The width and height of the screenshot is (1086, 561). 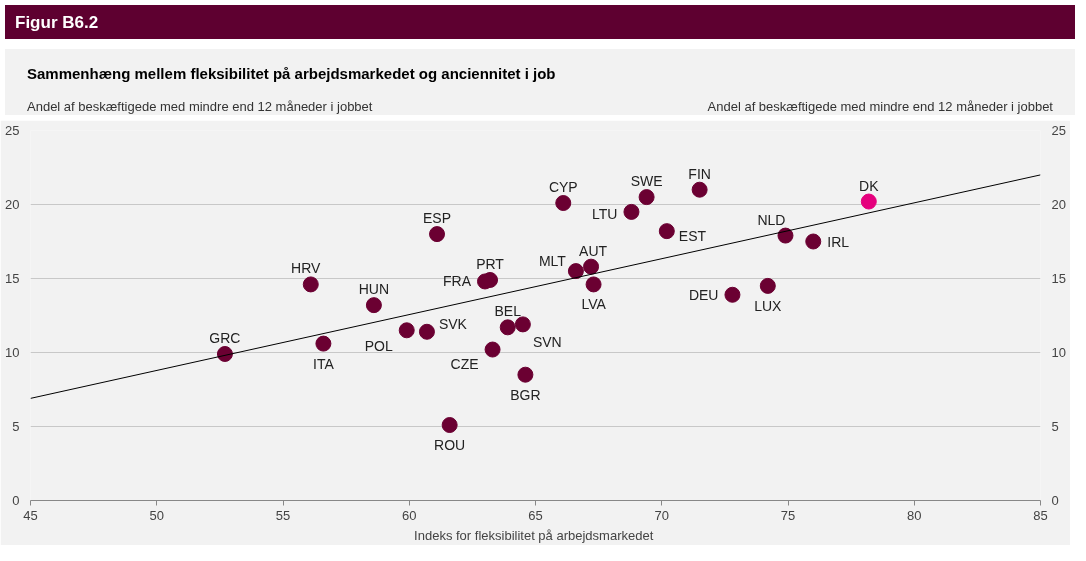 What do you see at coordinates (593, 250) in the screenshot?
I see `annotation: AUT` at bounding box center [593, 250].